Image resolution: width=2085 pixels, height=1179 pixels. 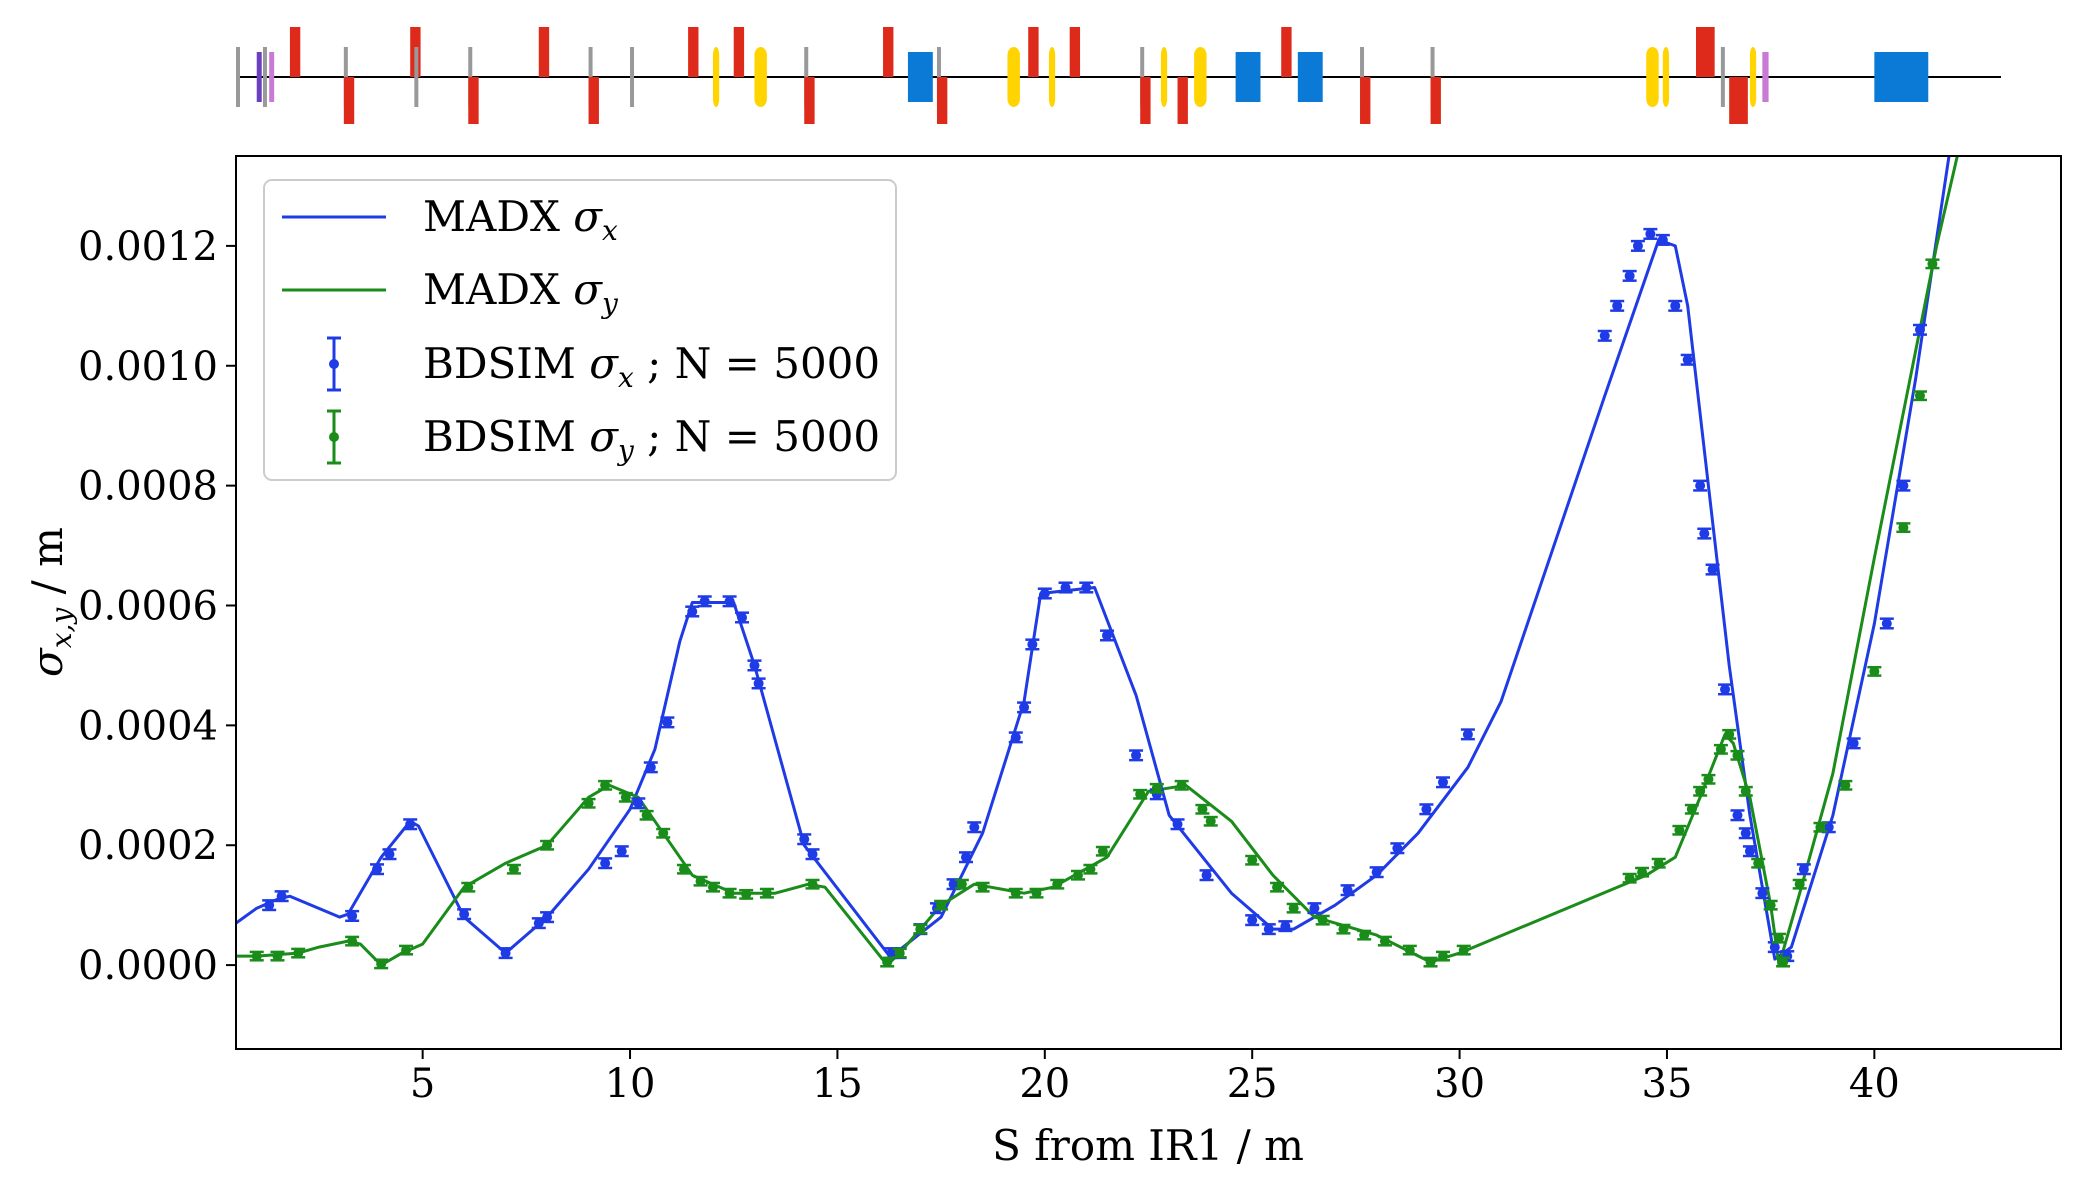 What do you see at coordinates (1044, 1084) in the screenshot?
I see `x-tick-label: 20` at bounding box center [1044, 1084].